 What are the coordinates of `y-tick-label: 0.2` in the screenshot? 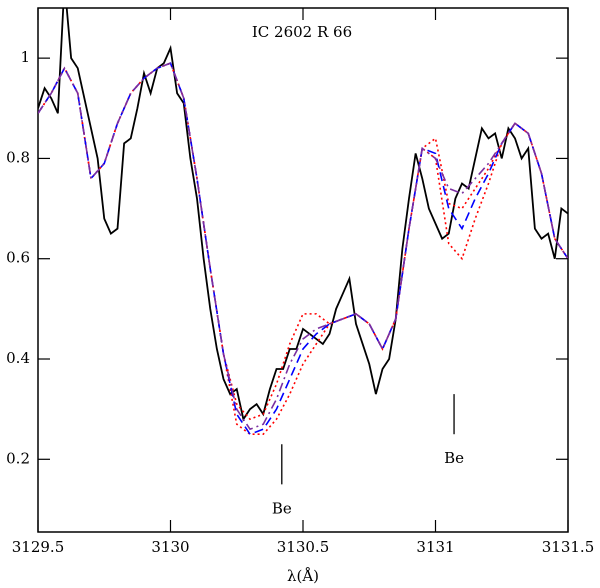 It's located at (18, 458).